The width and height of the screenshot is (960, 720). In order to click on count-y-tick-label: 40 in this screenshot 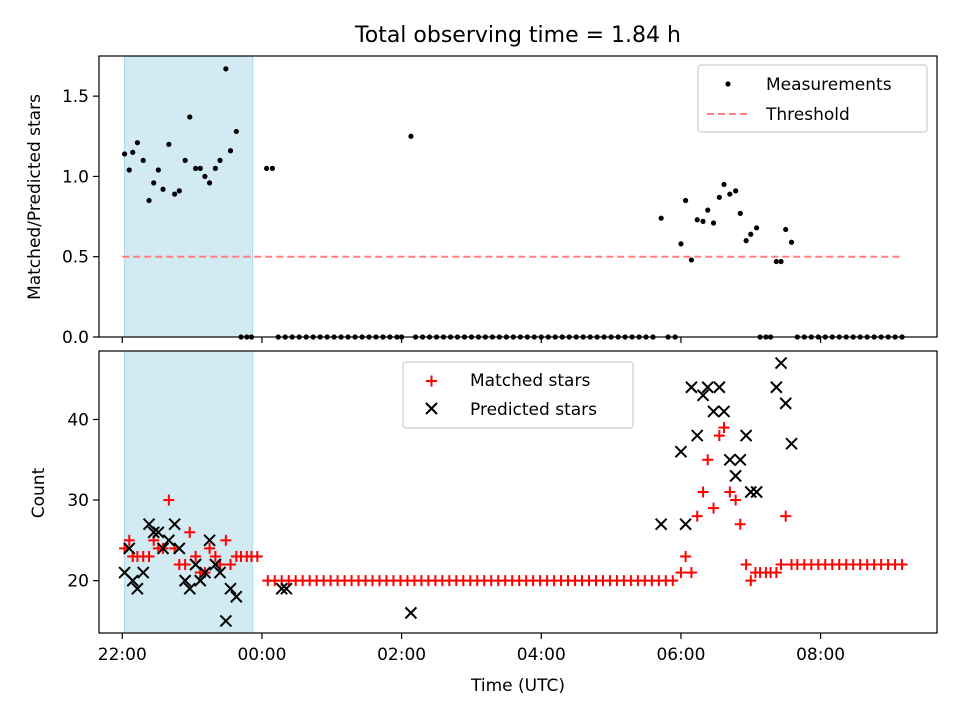, I will do `click(78, 420)`.